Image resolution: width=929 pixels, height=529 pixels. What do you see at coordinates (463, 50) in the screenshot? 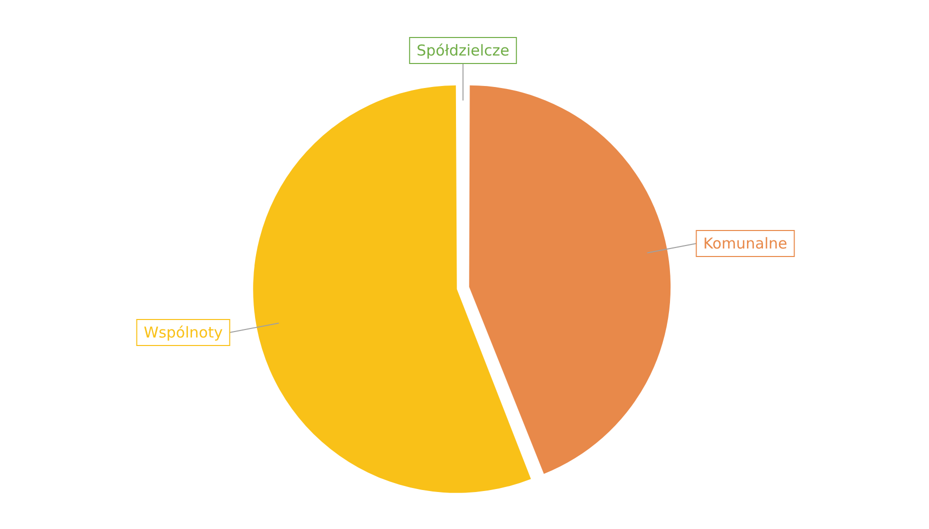
I see `category-label: Spółdzielcze` at bounding box center [463, 50].